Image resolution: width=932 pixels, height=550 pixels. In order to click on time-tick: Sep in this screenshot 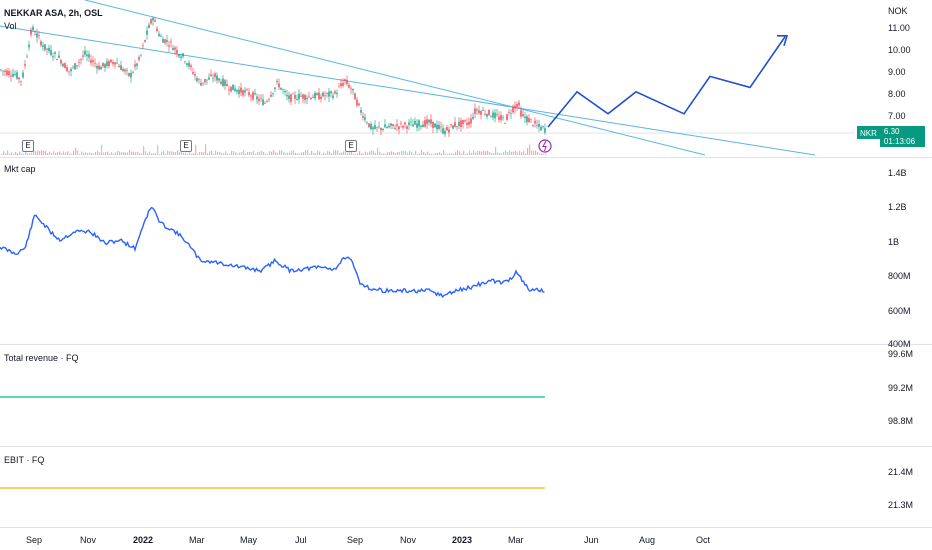, I will do `click(34, 540)`.